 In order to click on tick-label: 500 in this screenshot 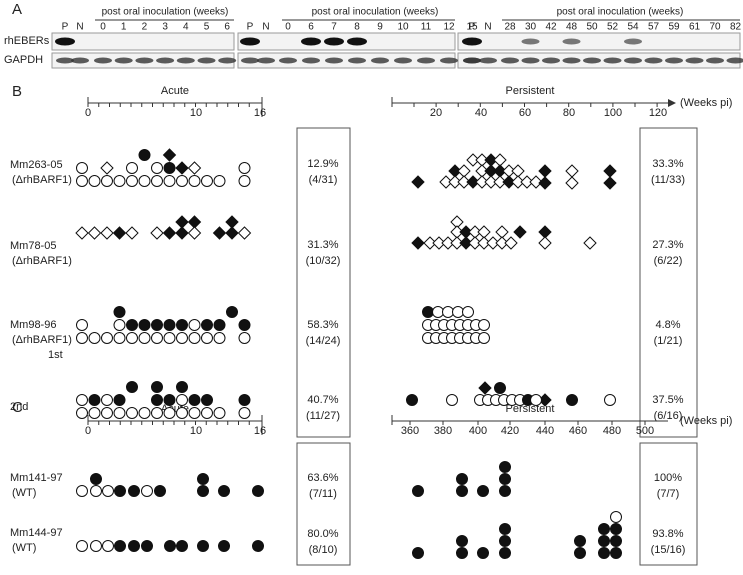, I will do `click(645, 431)`.